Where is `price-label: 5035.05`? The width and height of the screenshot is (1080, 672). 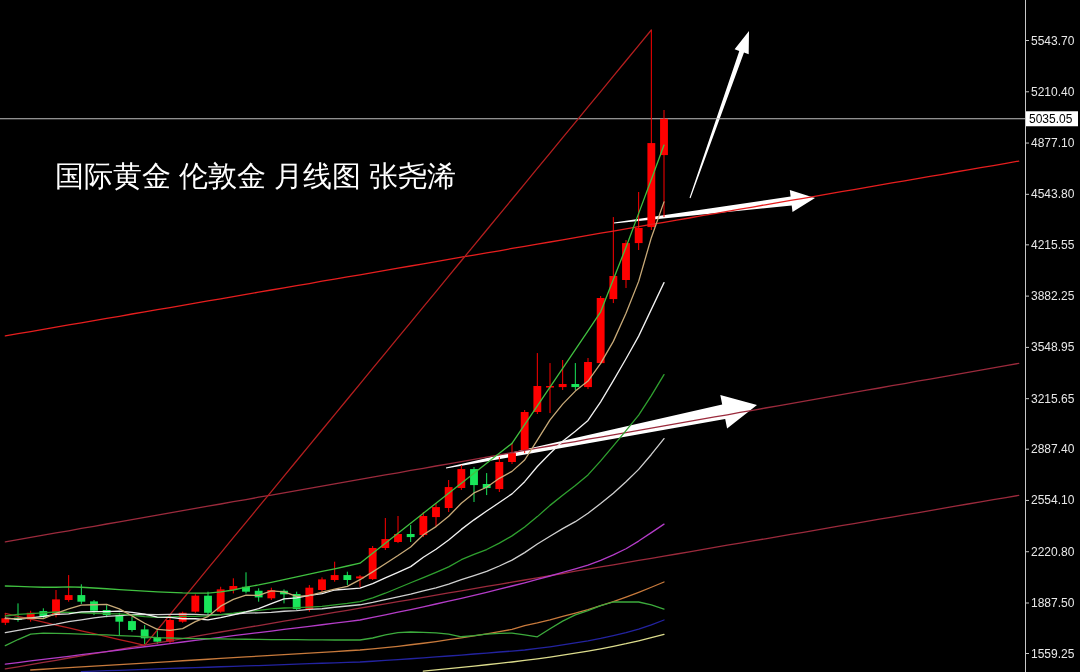 price-label: 5035.05 is located at coordinates (1052, 119).